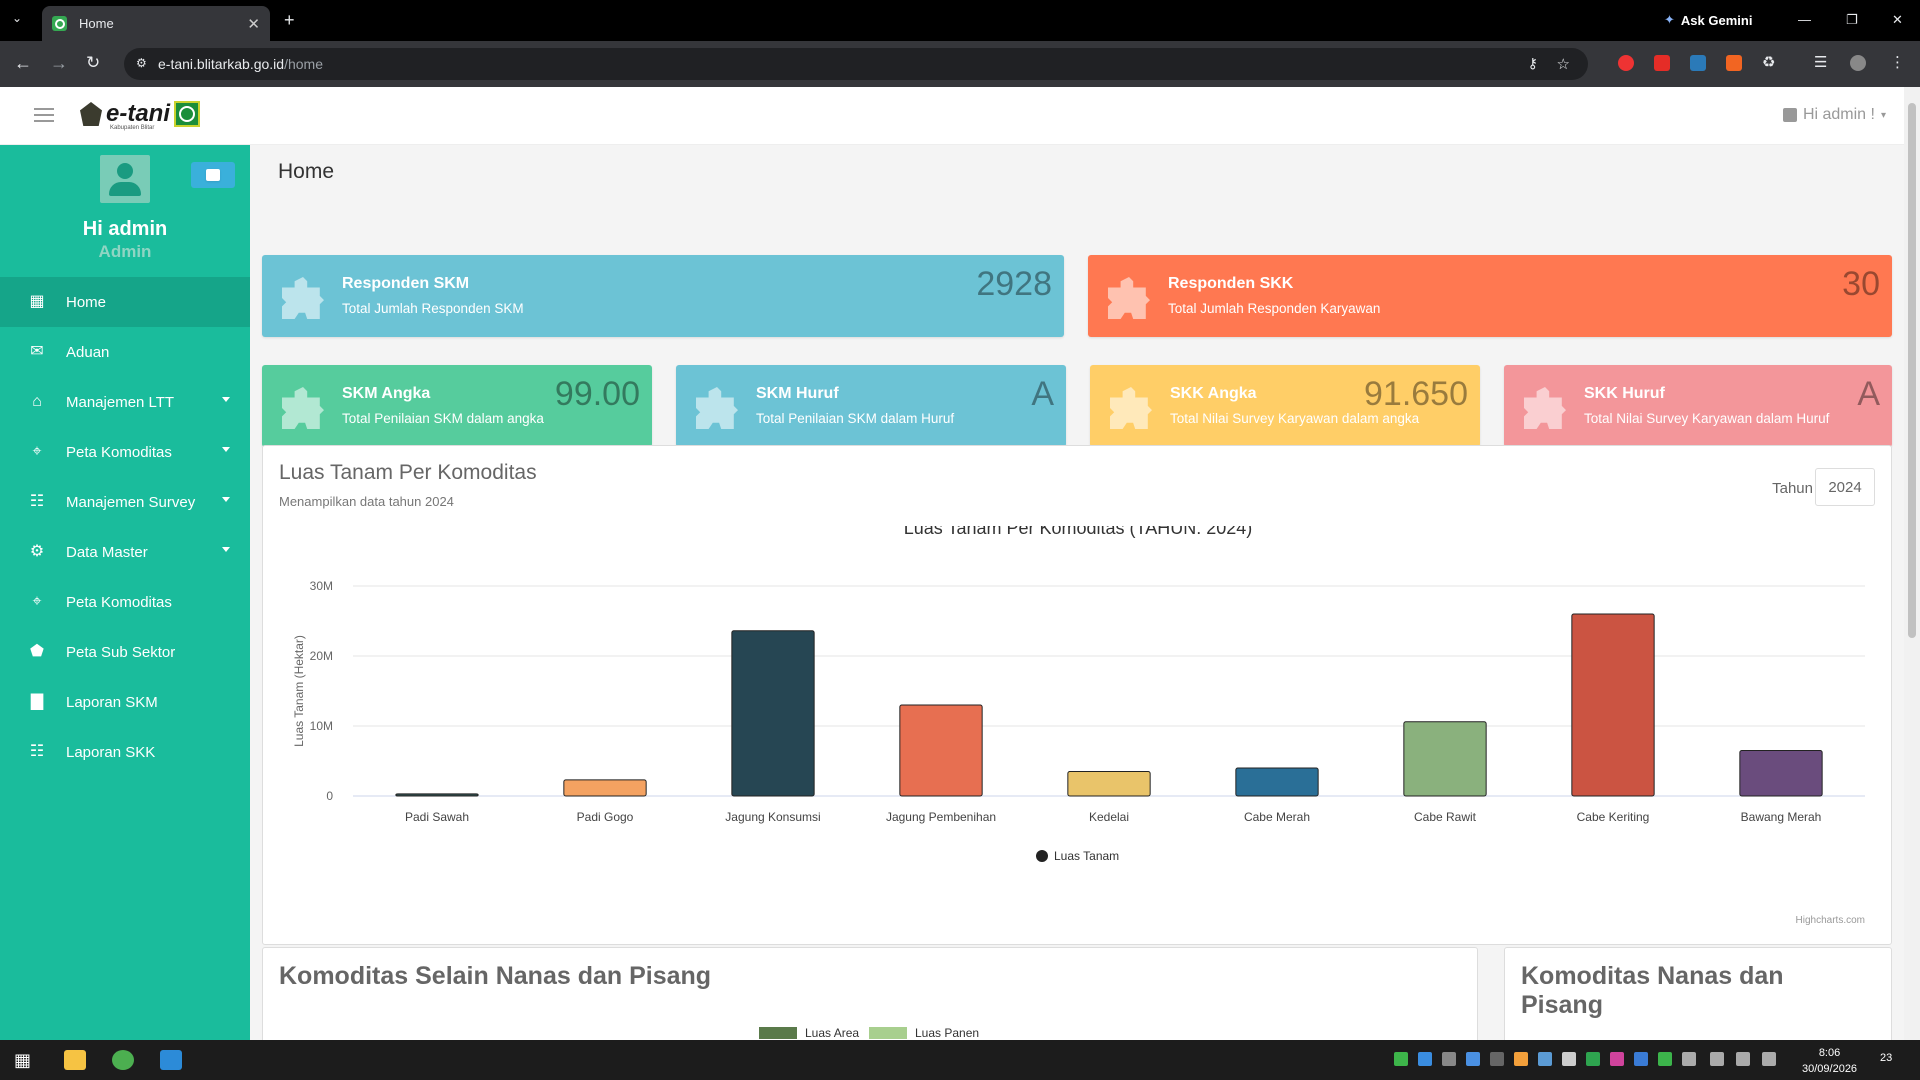  I want to click on extension-red-icon, so click(1626, 63).